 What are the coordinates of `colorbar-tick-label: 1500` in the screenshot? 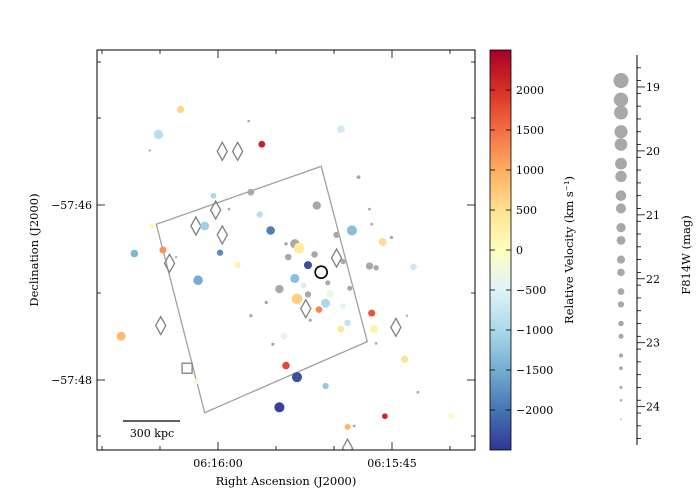 It's located at (530, 130).